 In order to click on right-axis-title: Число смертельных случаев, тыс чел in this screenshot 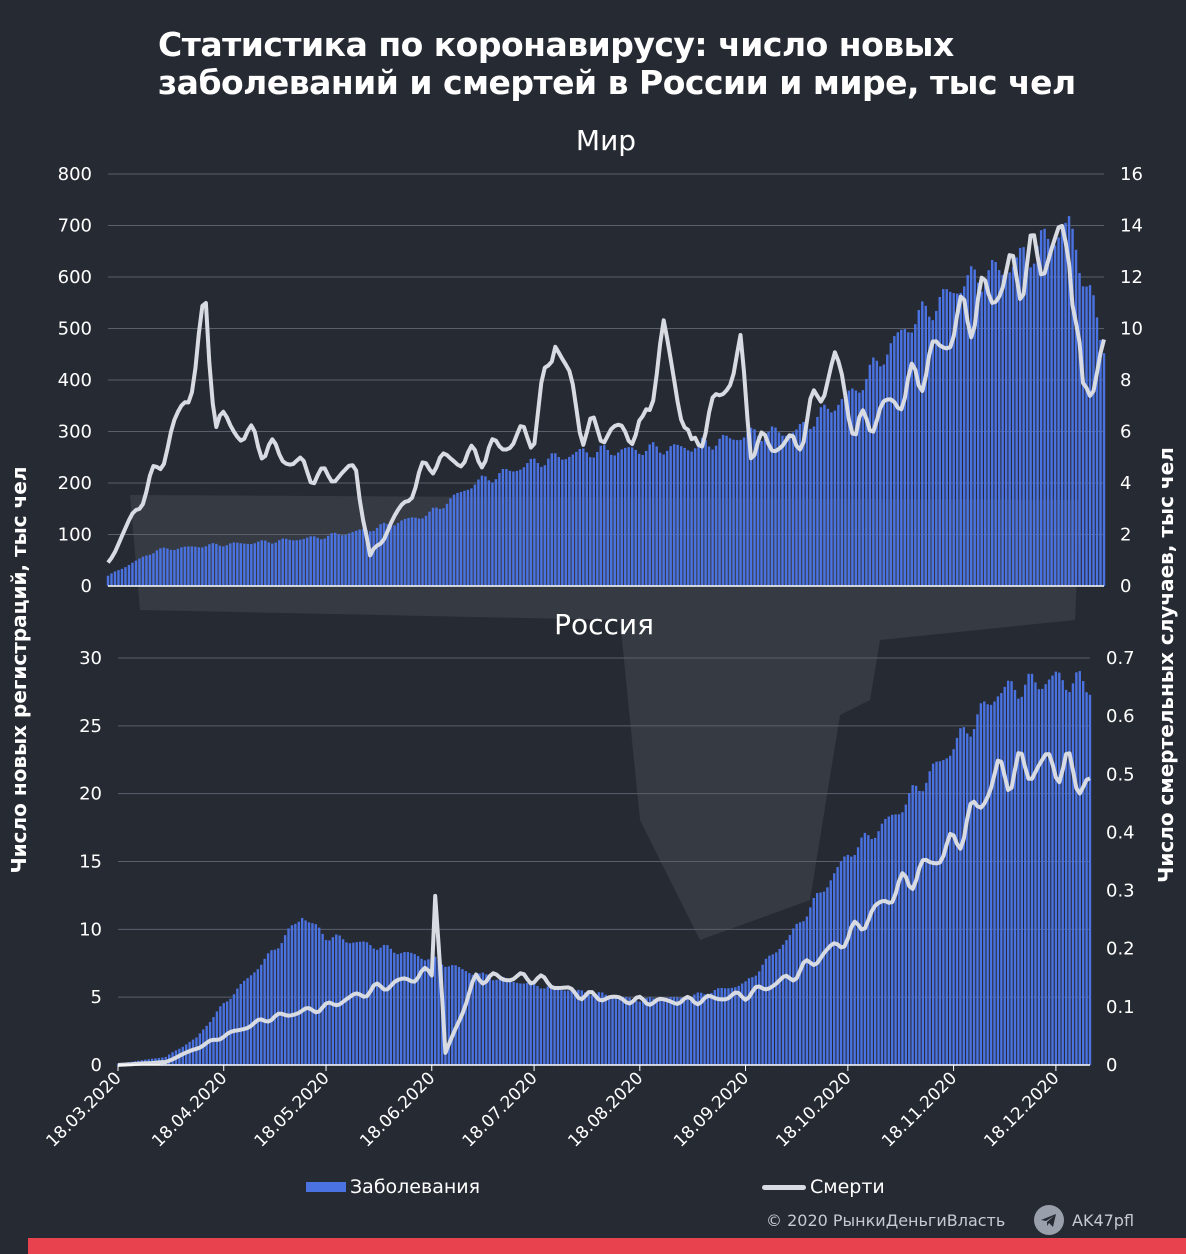, I will do `click(1166, 665)`.